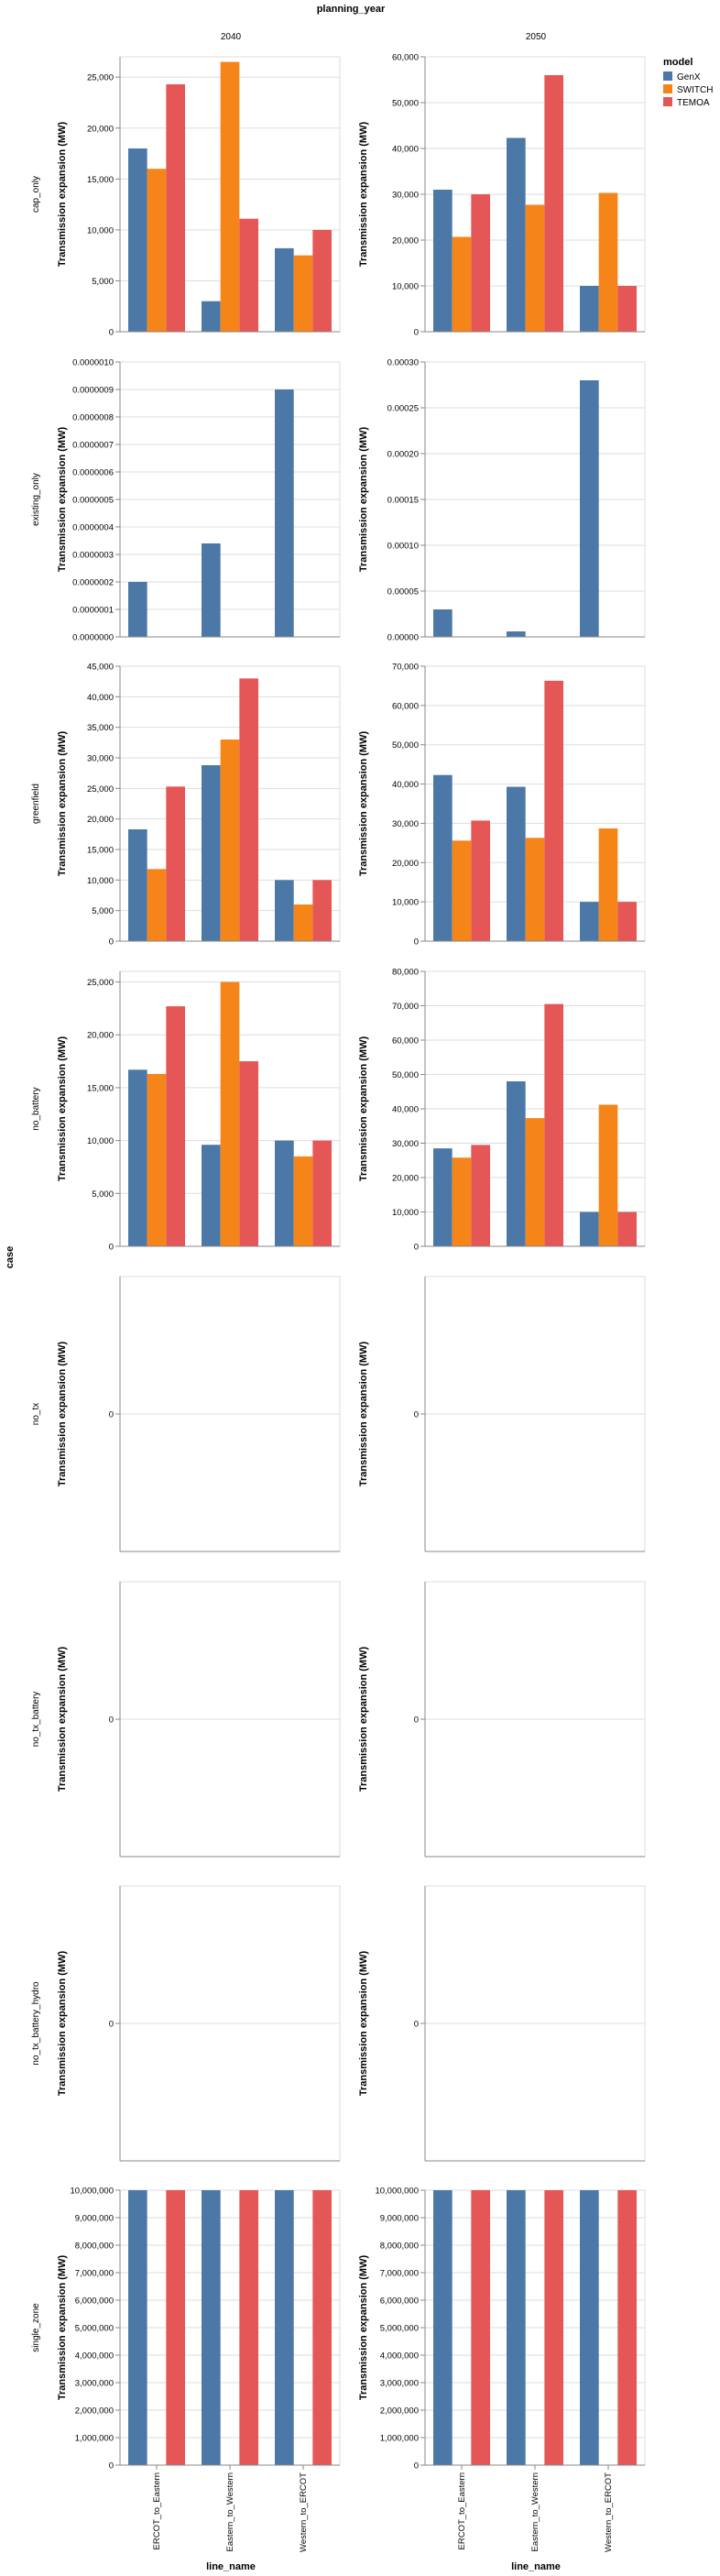 The width and height of the screenshot is (720, 2576). What do you see at coordinates (399, 2274) in the screenshot?
I see `y-tick-label: 7,000,000` at bounding box center [399, 2274].